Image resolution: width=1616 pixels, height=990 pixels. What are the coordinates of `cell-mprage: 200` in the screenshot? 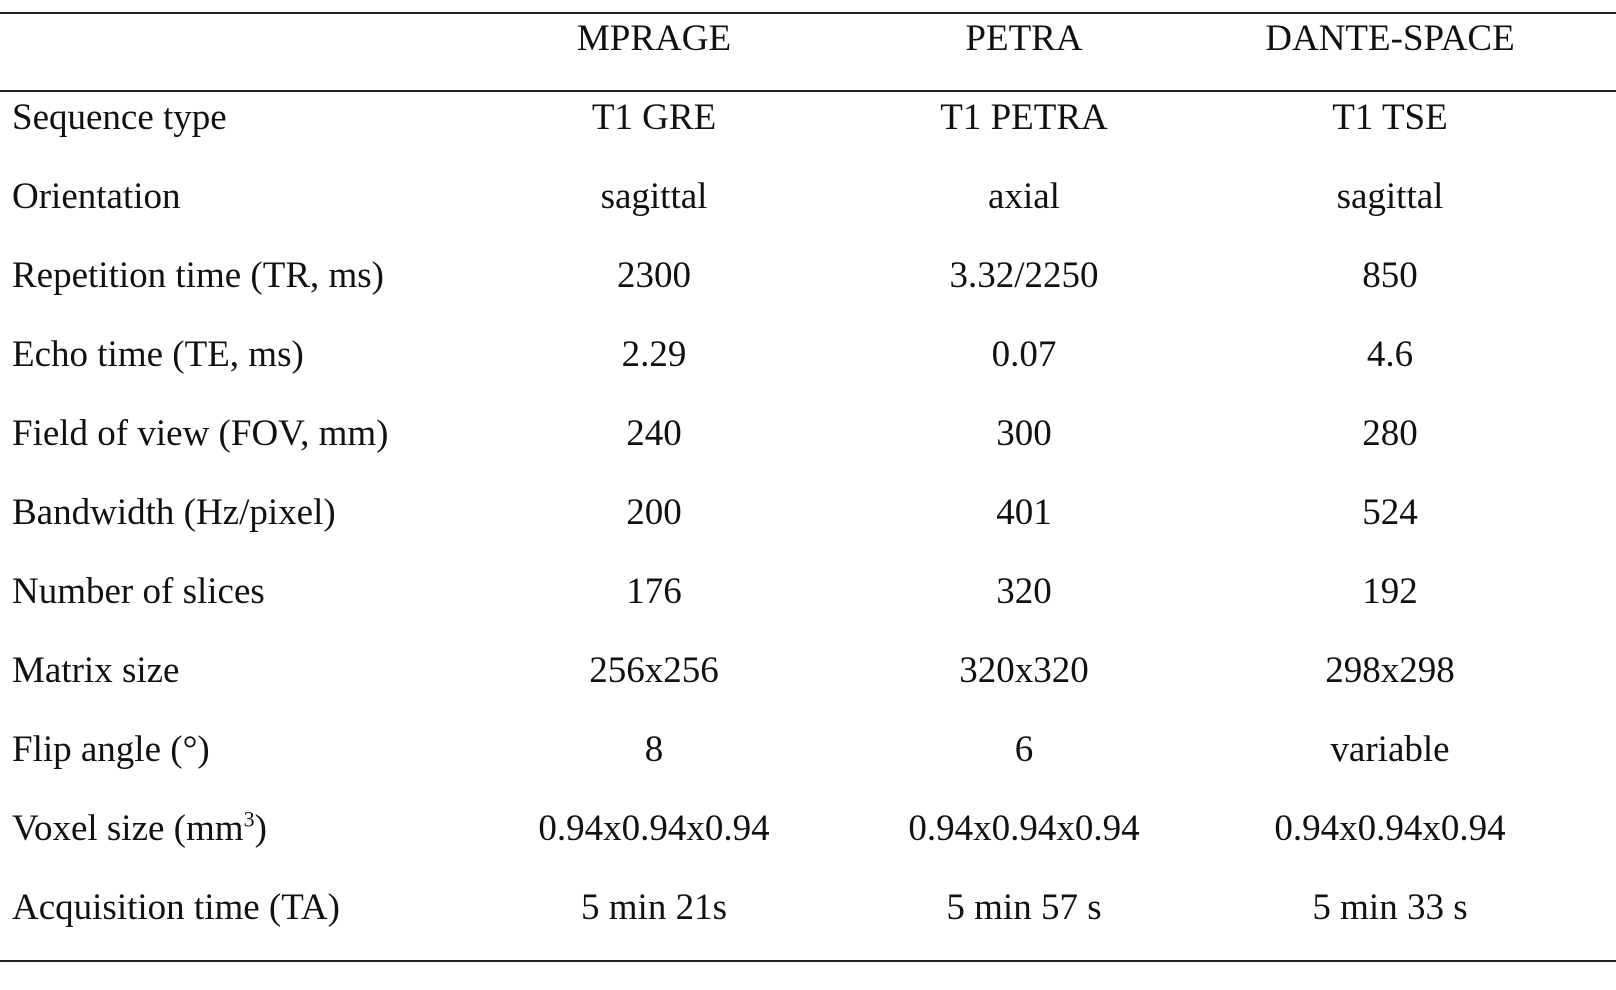 It's located at (654, 512).